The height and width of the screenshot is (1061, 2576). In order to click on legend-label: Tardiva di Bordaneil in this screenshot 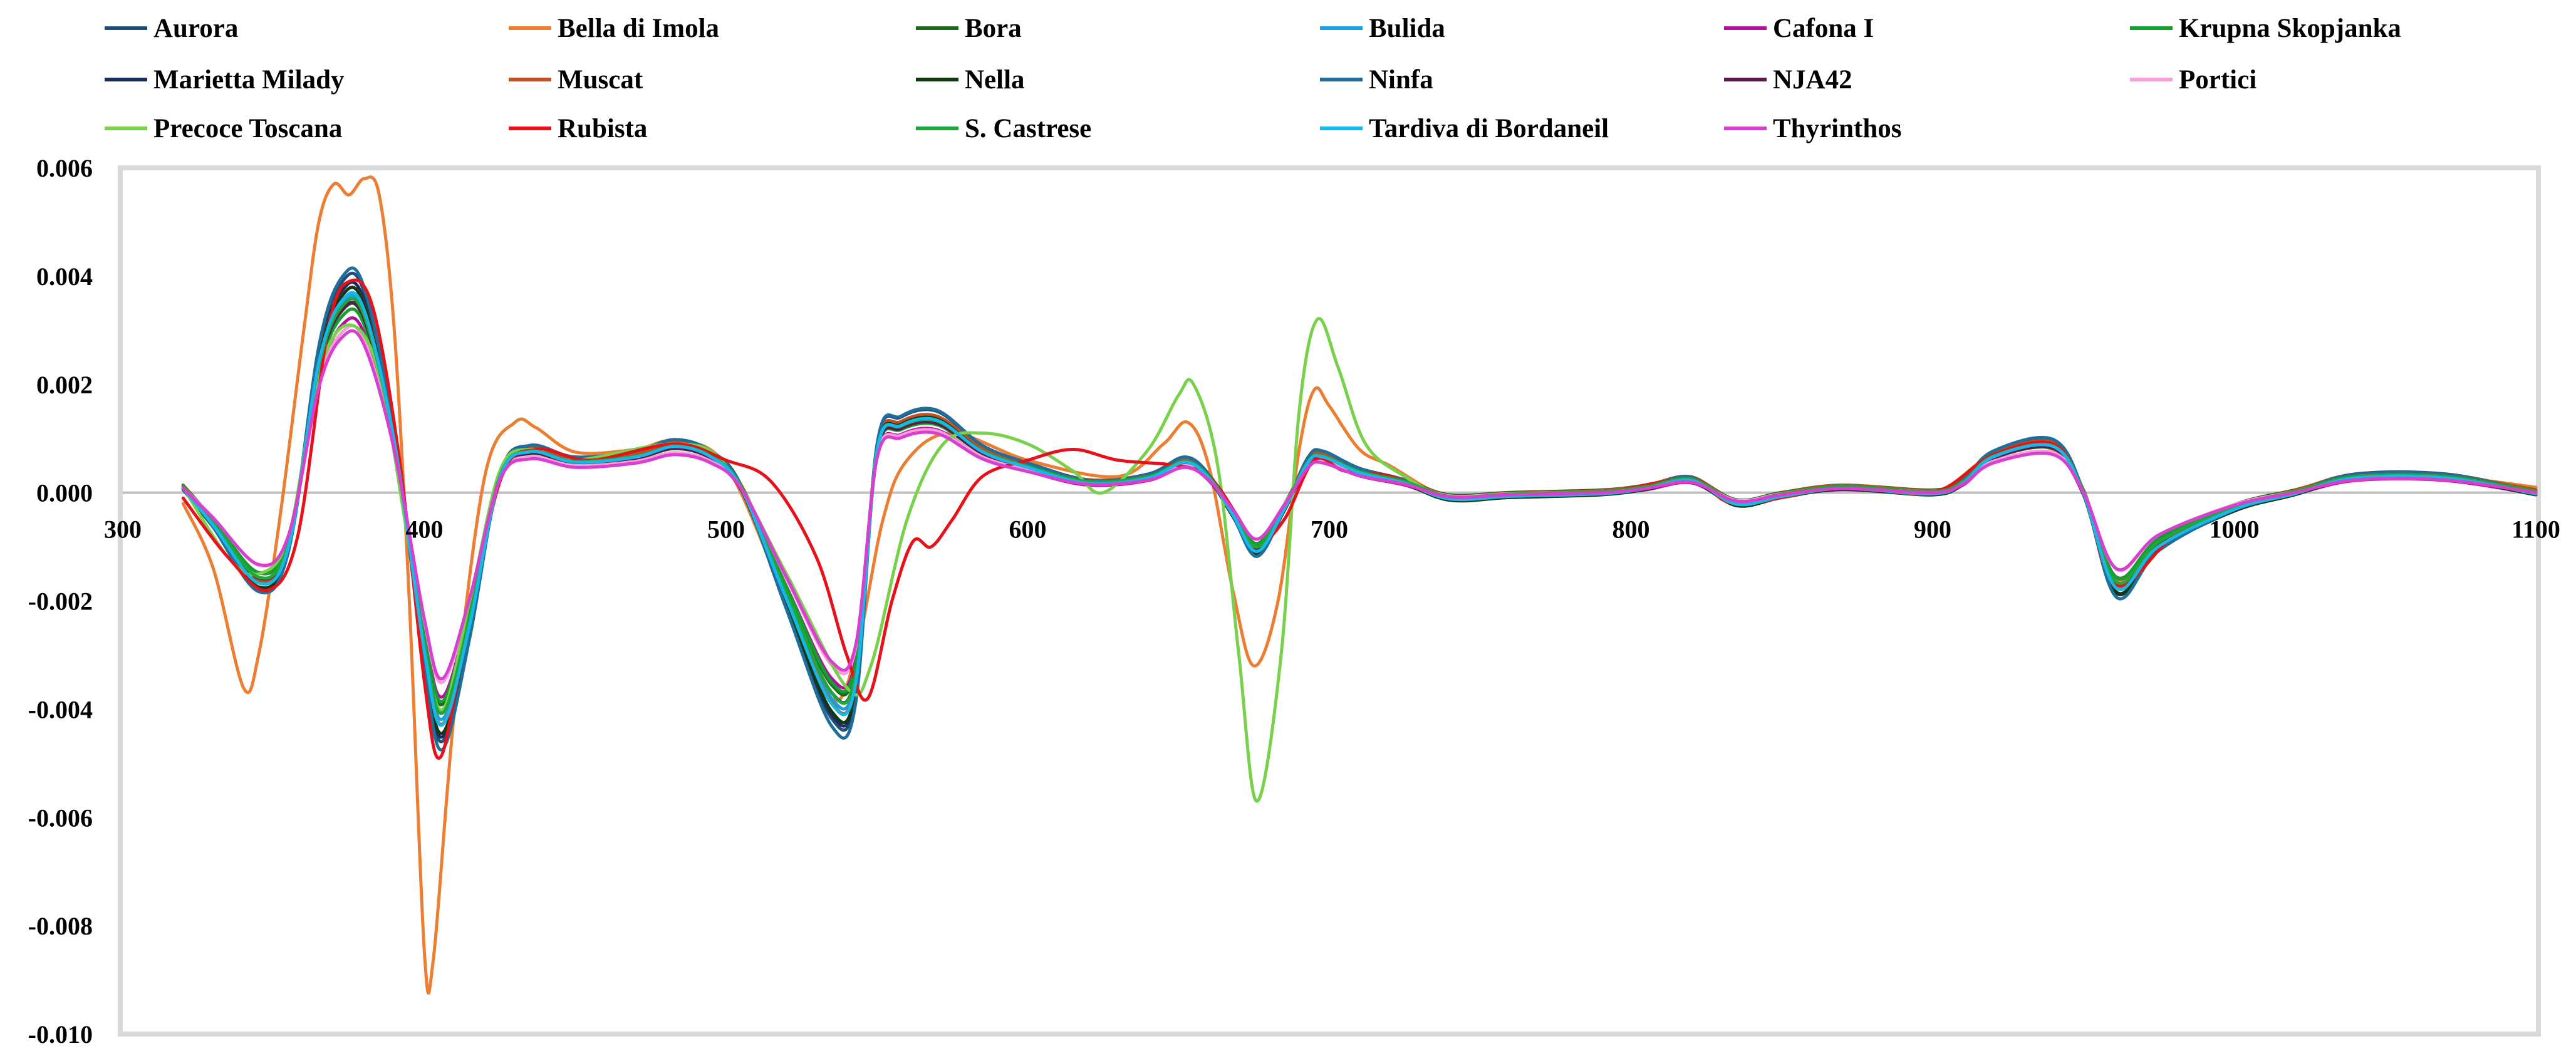, I will do `click(1489, 128)`.